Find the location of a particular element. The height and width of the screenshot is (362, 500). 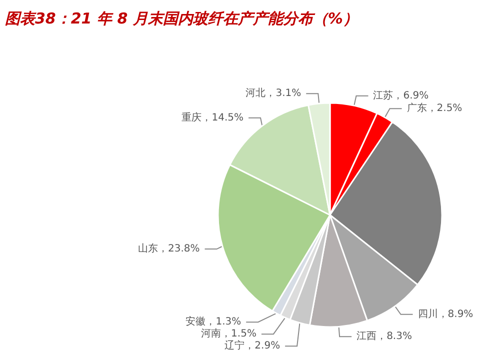

slice-label: 山东，23.8% is located at coordinates (169, 248).